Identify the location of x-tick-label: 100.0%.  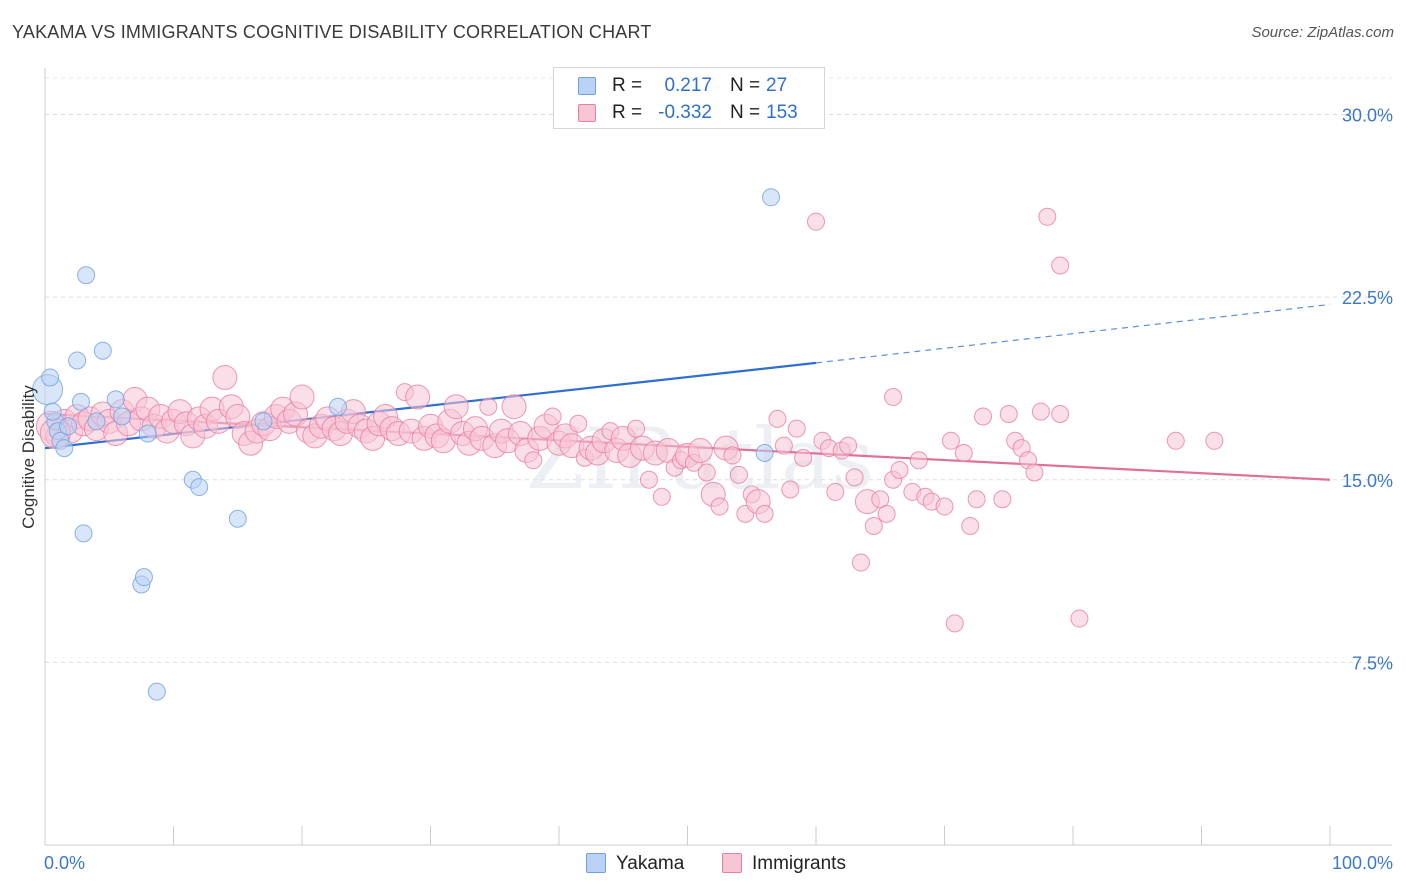
(1362, 863).